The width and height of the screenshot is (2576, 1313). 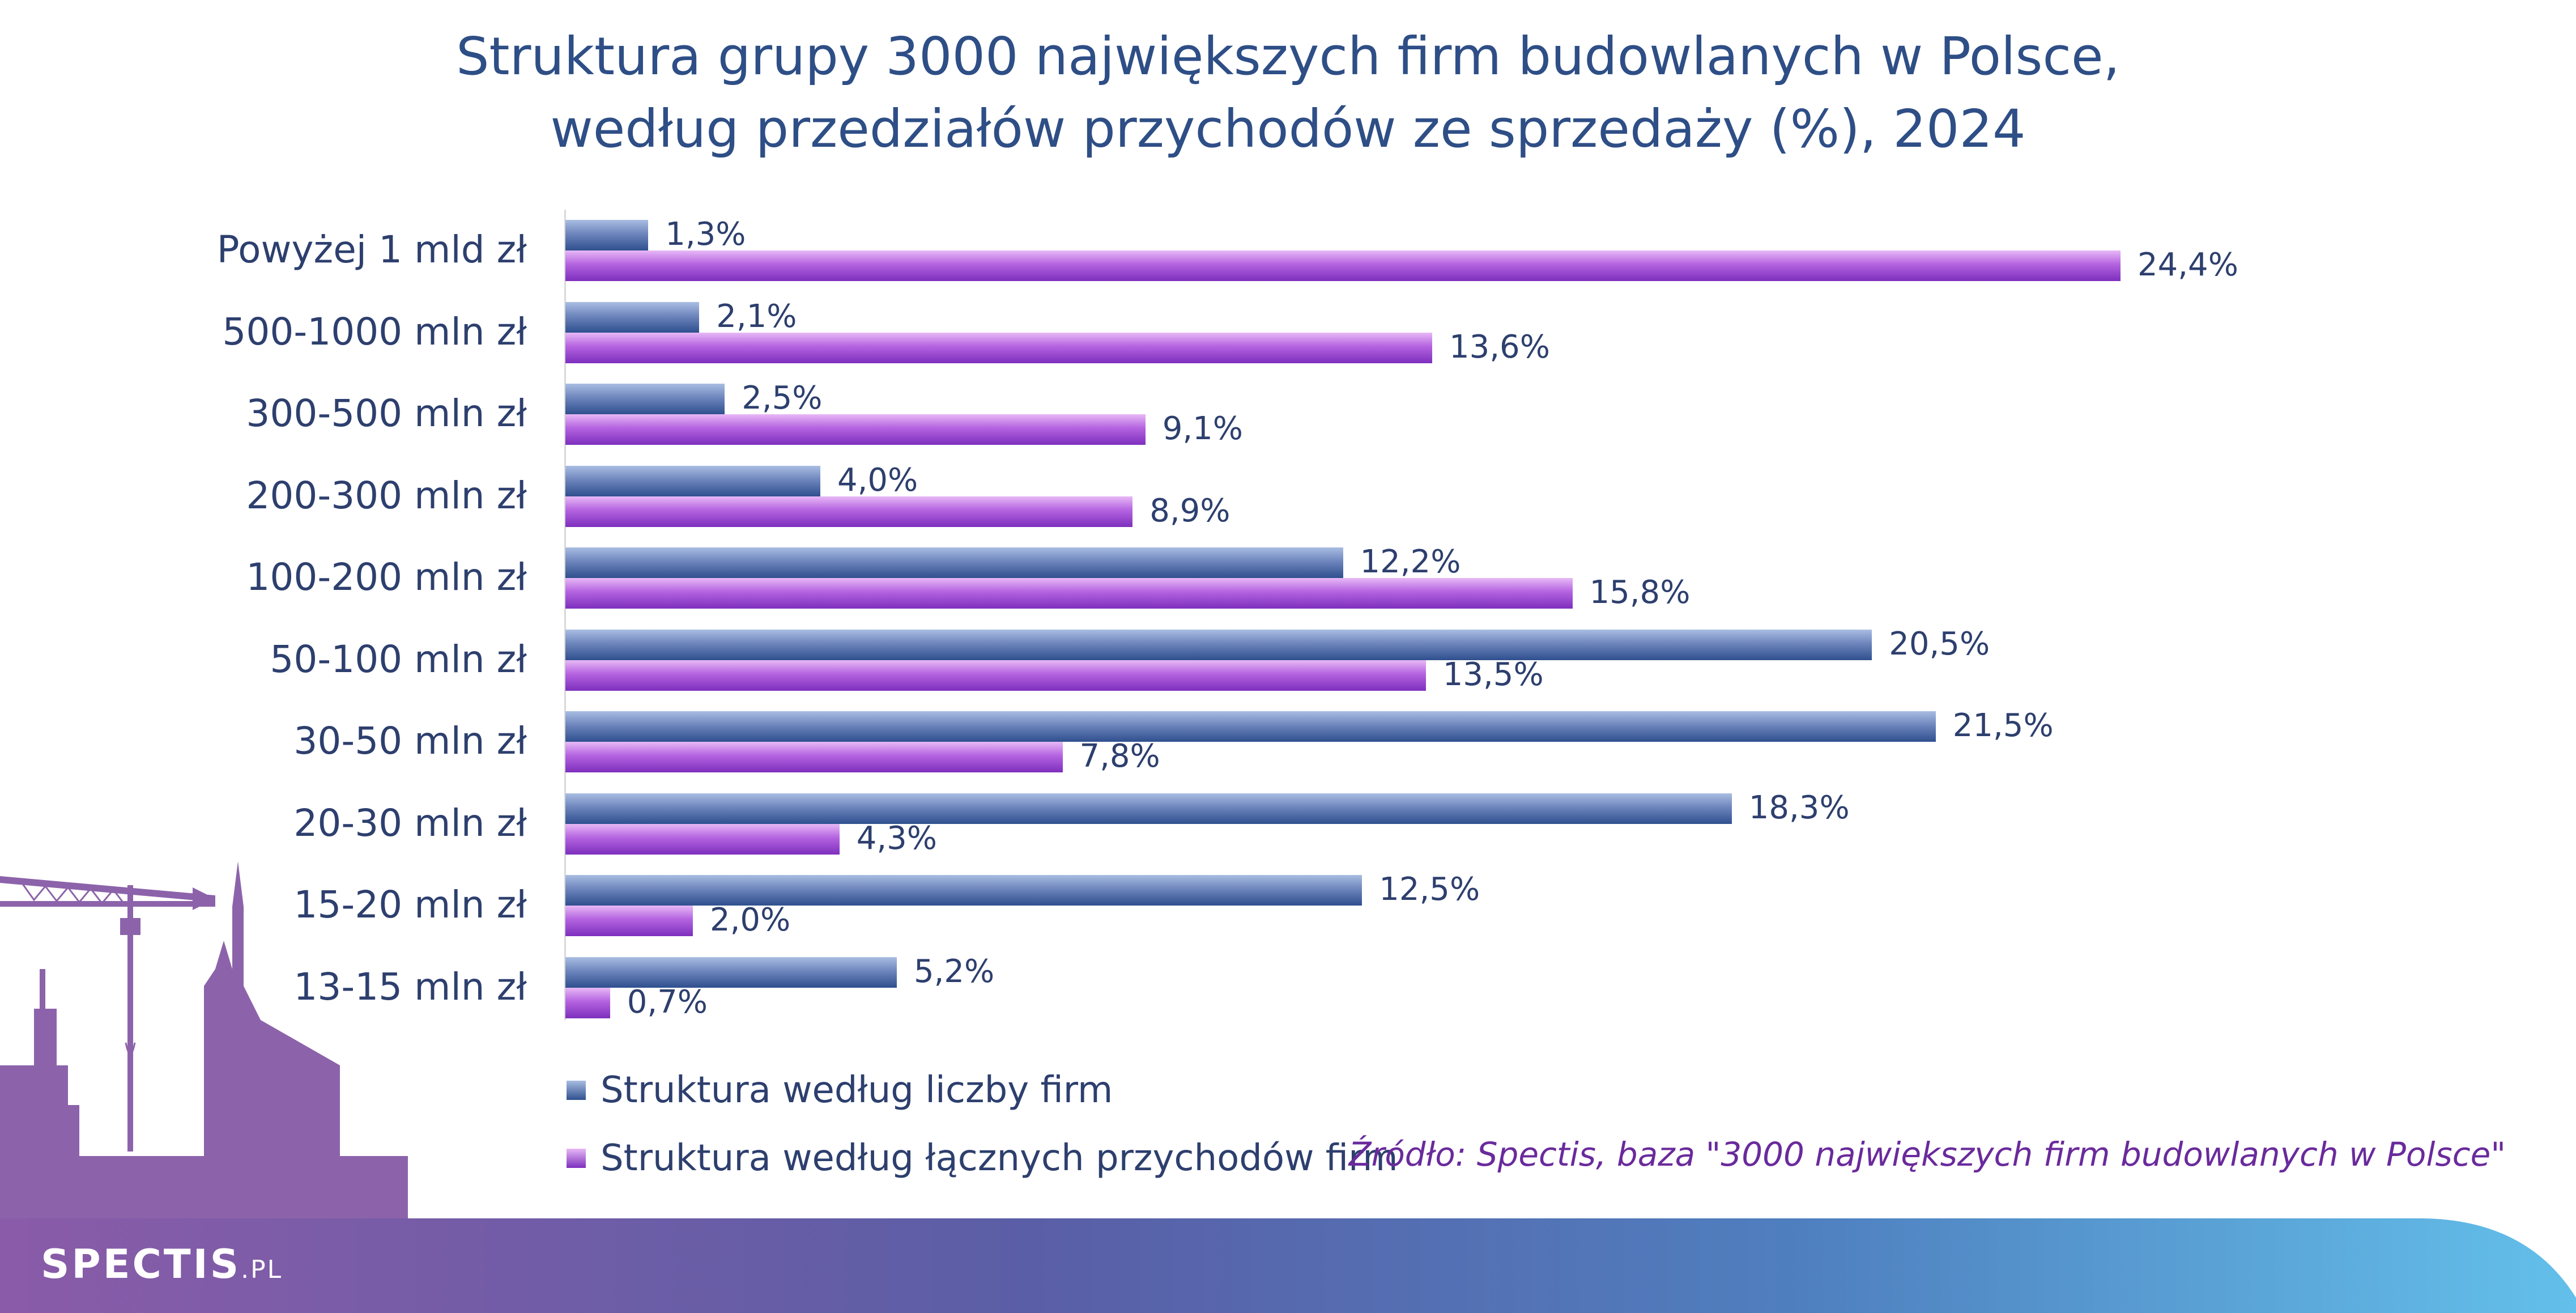 What do you see at coordinates (1189, 510) in the screenshot?
I see `data-label: 8,9%` at bounding box center [1189, 510].